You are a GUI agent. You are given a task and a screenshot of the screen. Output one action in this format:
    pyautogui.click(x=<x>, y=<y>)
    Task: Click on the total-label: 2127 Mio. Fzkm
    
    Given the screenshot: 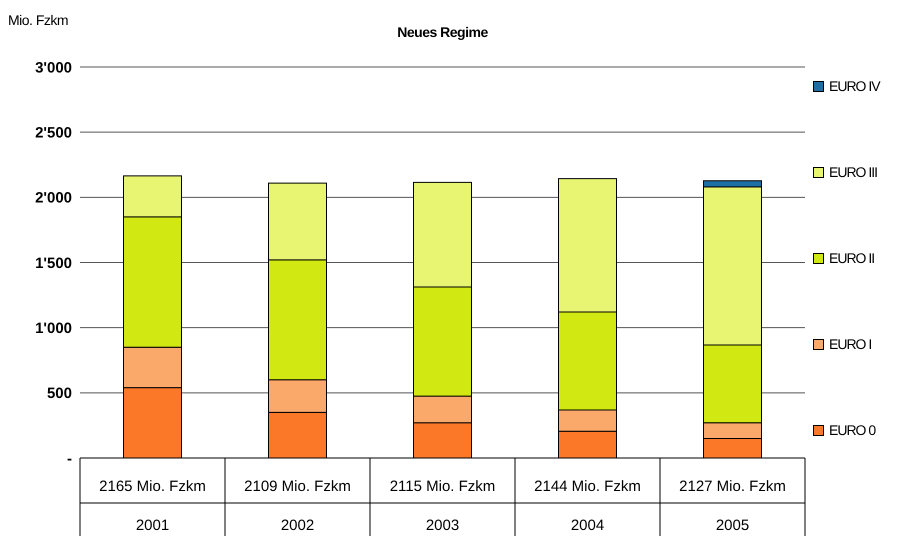 What is the action you would take?
    pyautogui.click(x=732, y=486)
    